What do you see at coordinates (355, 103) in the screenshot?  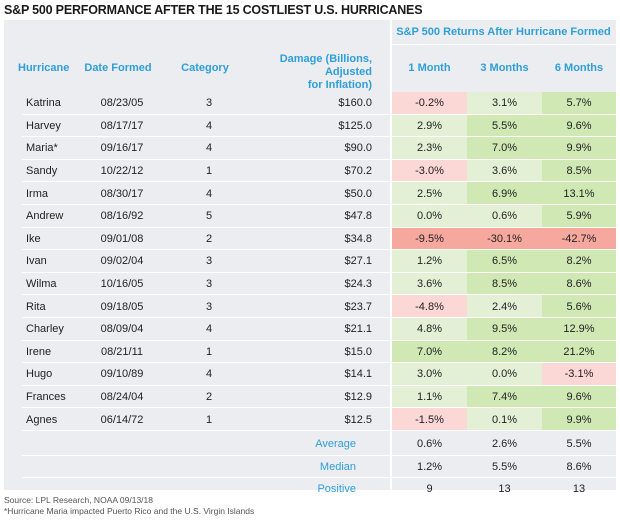 I see `cell-damage: $160.0` at bounding box center [355, 103].